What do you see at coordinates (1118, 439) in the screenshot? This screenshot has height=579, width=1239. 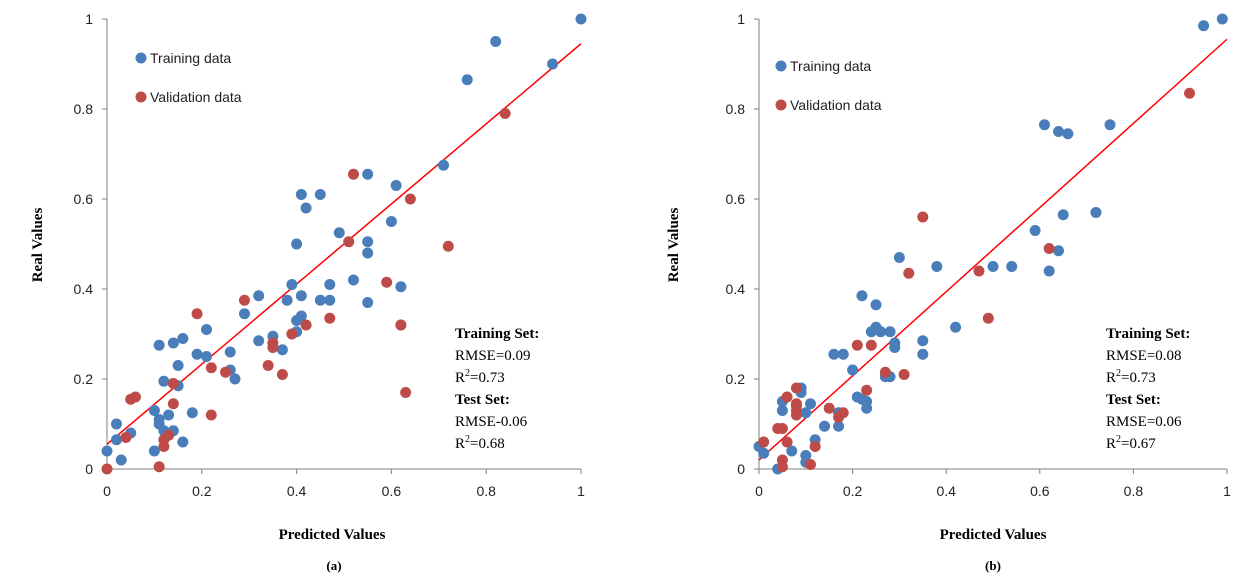 I see `panel-b-test-r2-sup: 2` at bounding box center [1118, 439].